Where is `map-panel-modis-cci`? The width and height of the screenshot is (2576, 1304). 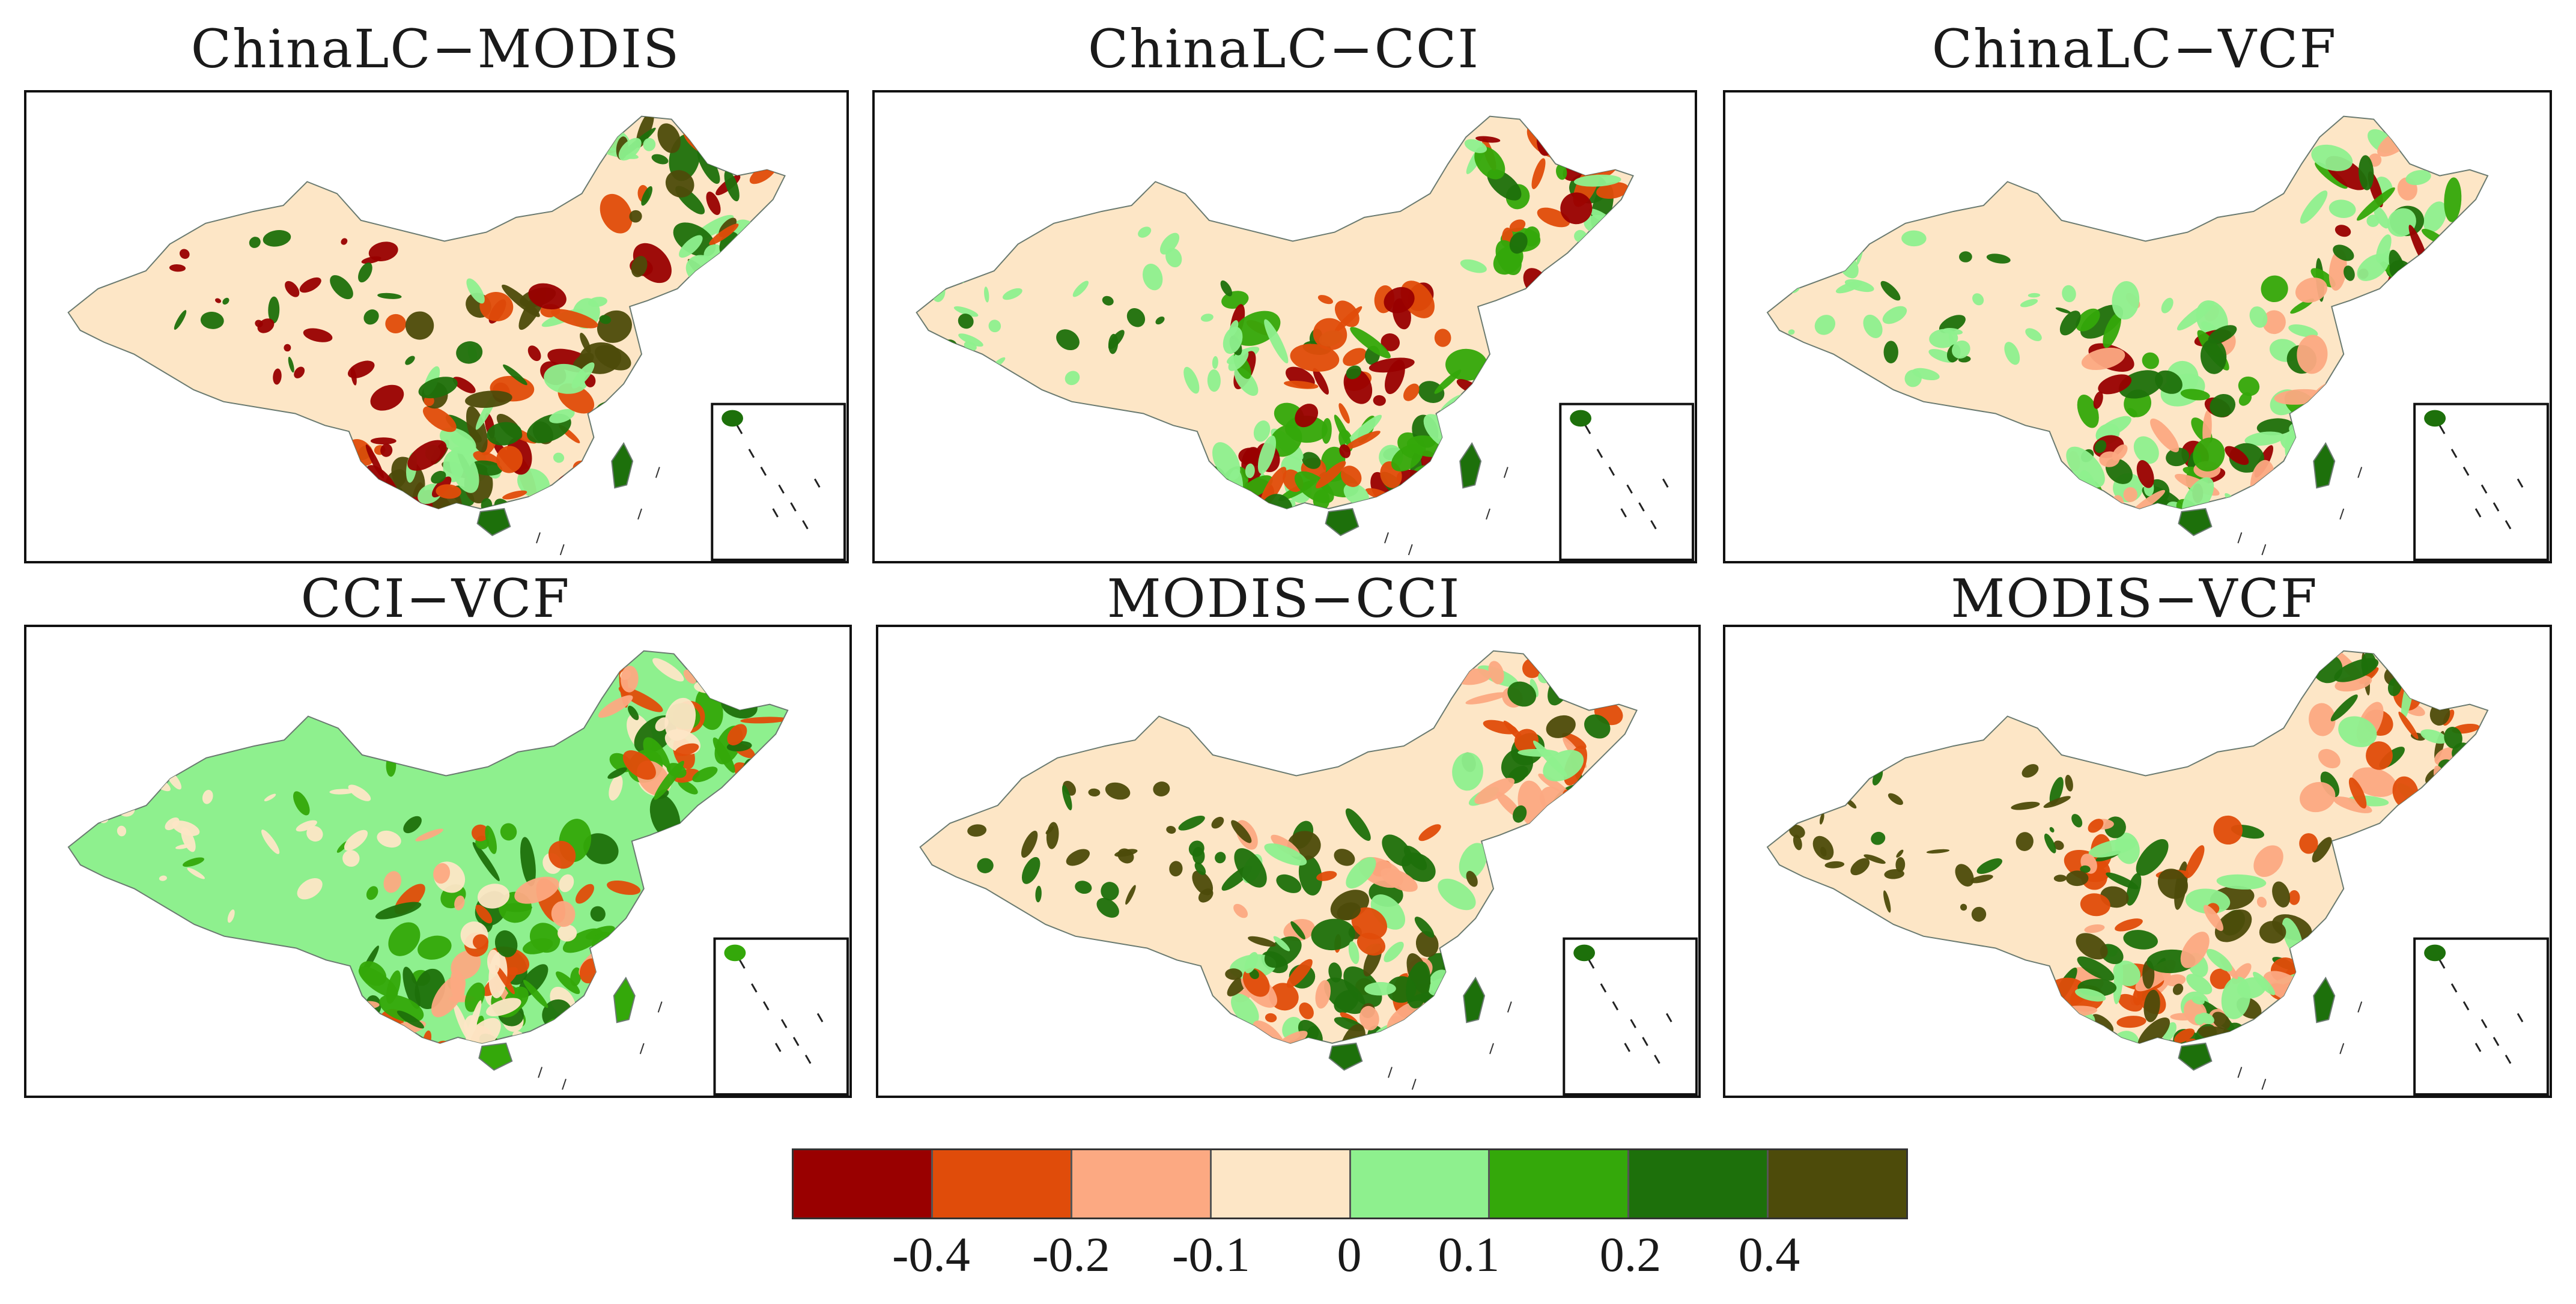 map-panel-modis-cci is located at coordinates (1288, 862).